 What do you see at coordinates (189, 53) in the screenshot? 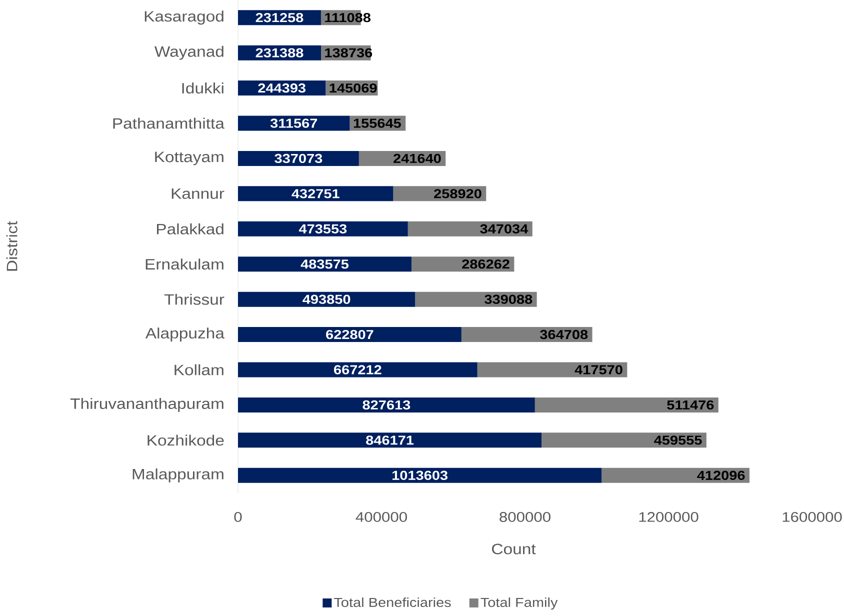
I see `y-tick-label: Wayanad` at bounding box center [189, 53].